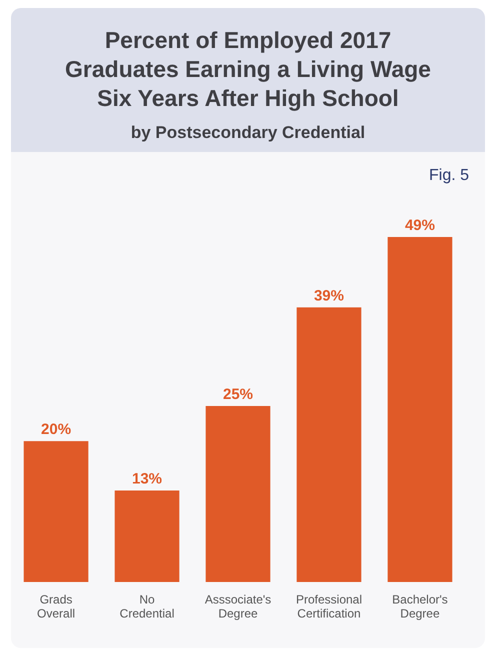 Image resolution: width=487 pixels, height=649 pixels. What do you see at coordinates (56, 429) in the screenshot?
I see `data-label: 20%` at bounding box center [56, 429].